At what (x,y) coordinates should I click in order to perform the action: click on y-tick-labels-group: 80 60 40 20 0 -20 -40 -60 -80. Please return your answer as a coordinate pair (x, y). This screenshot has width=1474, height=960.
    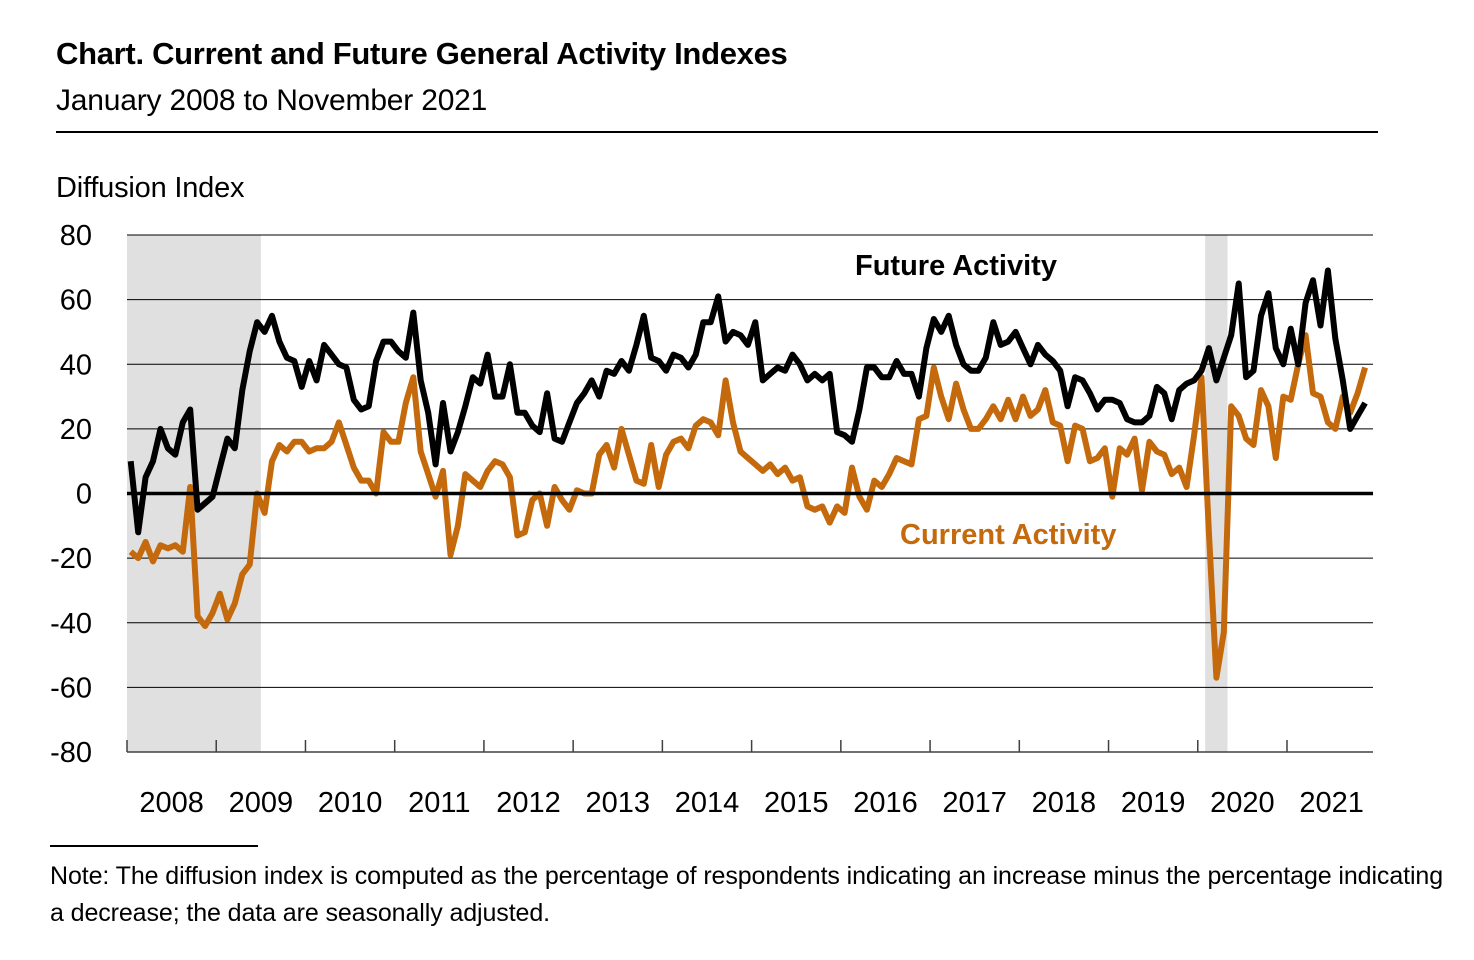
    Looking at the image, I should click on (71, 494).